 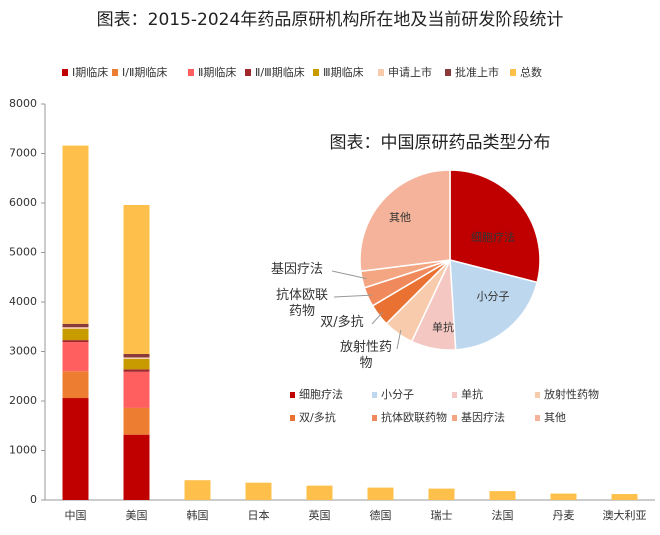 What do you see at coordinates (301, 303) in the screenshot?
I see `pie-label: 抗体欧联药物` at bounding box center [301, 303].